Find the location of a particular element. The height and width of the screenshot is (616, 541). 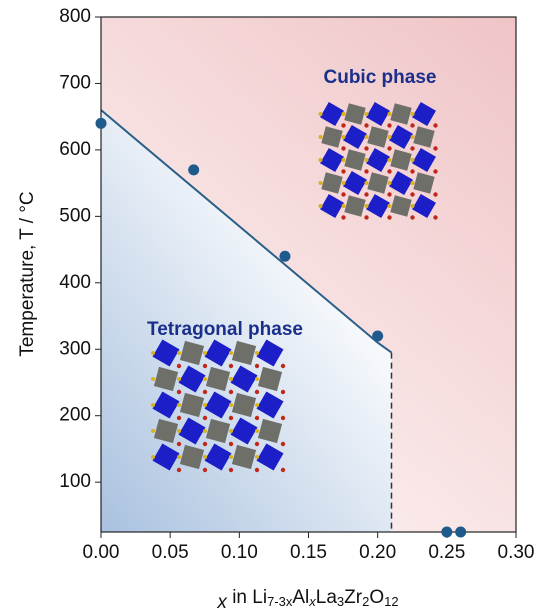

y-tick-label: 600 is located at coordinates (75, 149).